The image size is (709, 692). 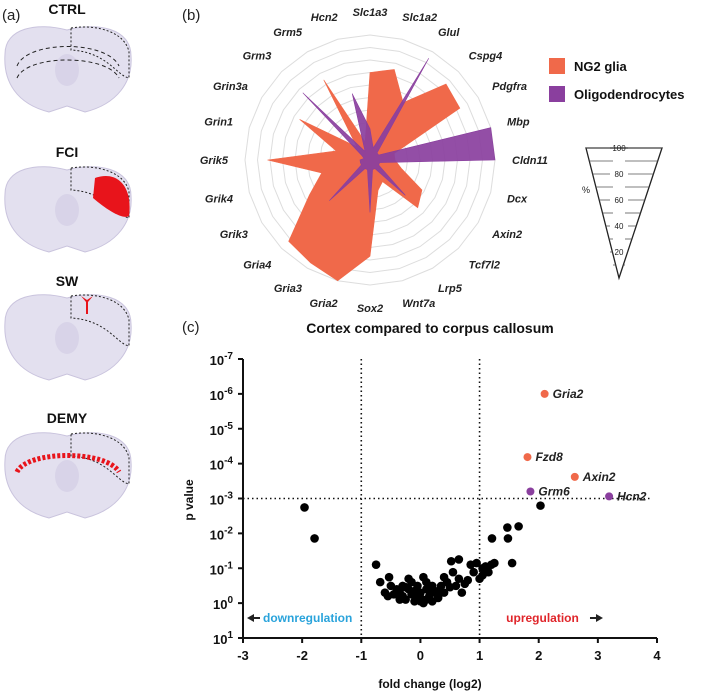 What do you see at coordinates (68, 337) in the screenshot?
I see `brain-section-sw` at bounding box center [68, 337].